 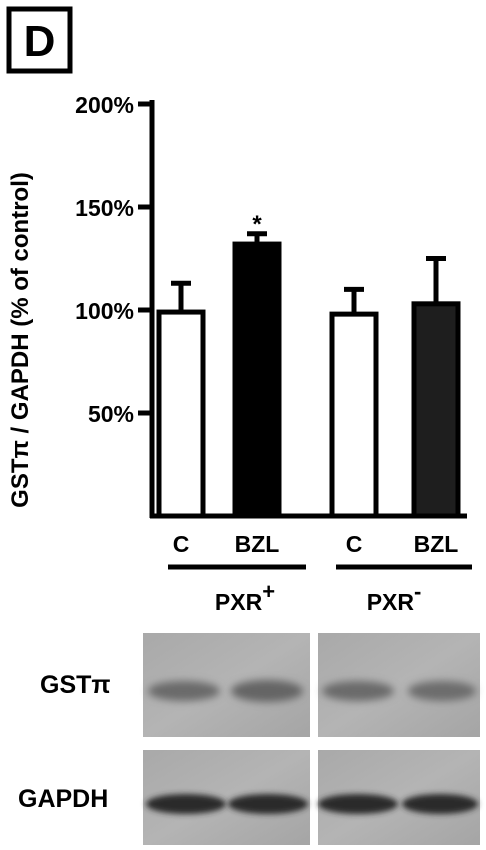 What do you see at coordinates (104, 311) in the screenshot?
I see `y-tick-label: 100%` at bounding box center [104, 311].